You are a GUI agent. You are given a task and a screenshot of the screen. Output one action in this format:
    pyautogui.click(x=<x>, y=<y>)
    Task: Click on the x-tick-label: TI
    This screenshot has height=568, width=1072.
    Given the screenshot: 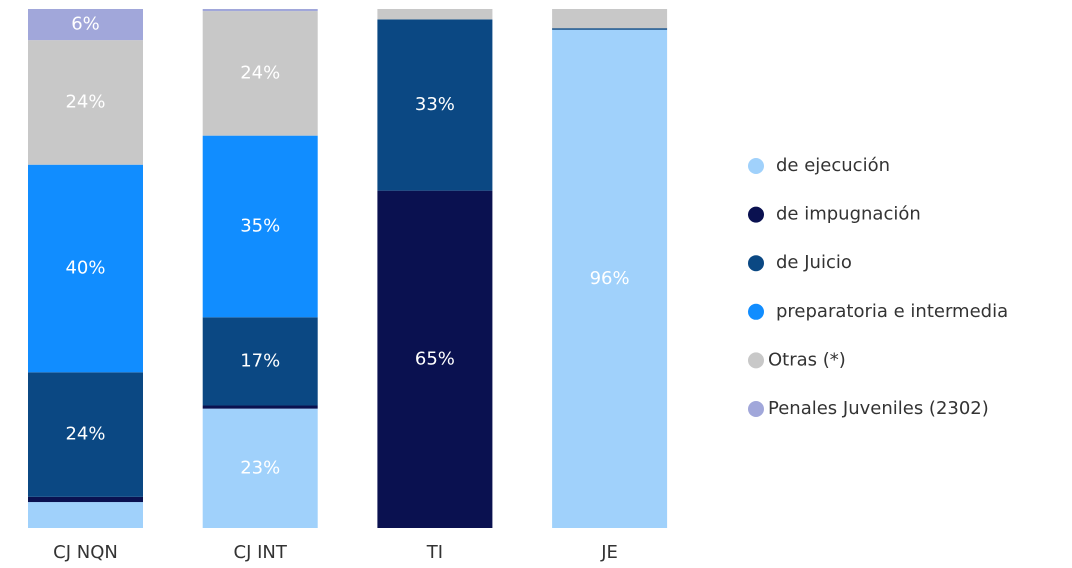 What is the action you would take?
    pyautogui.click(x=434, y=552)
    